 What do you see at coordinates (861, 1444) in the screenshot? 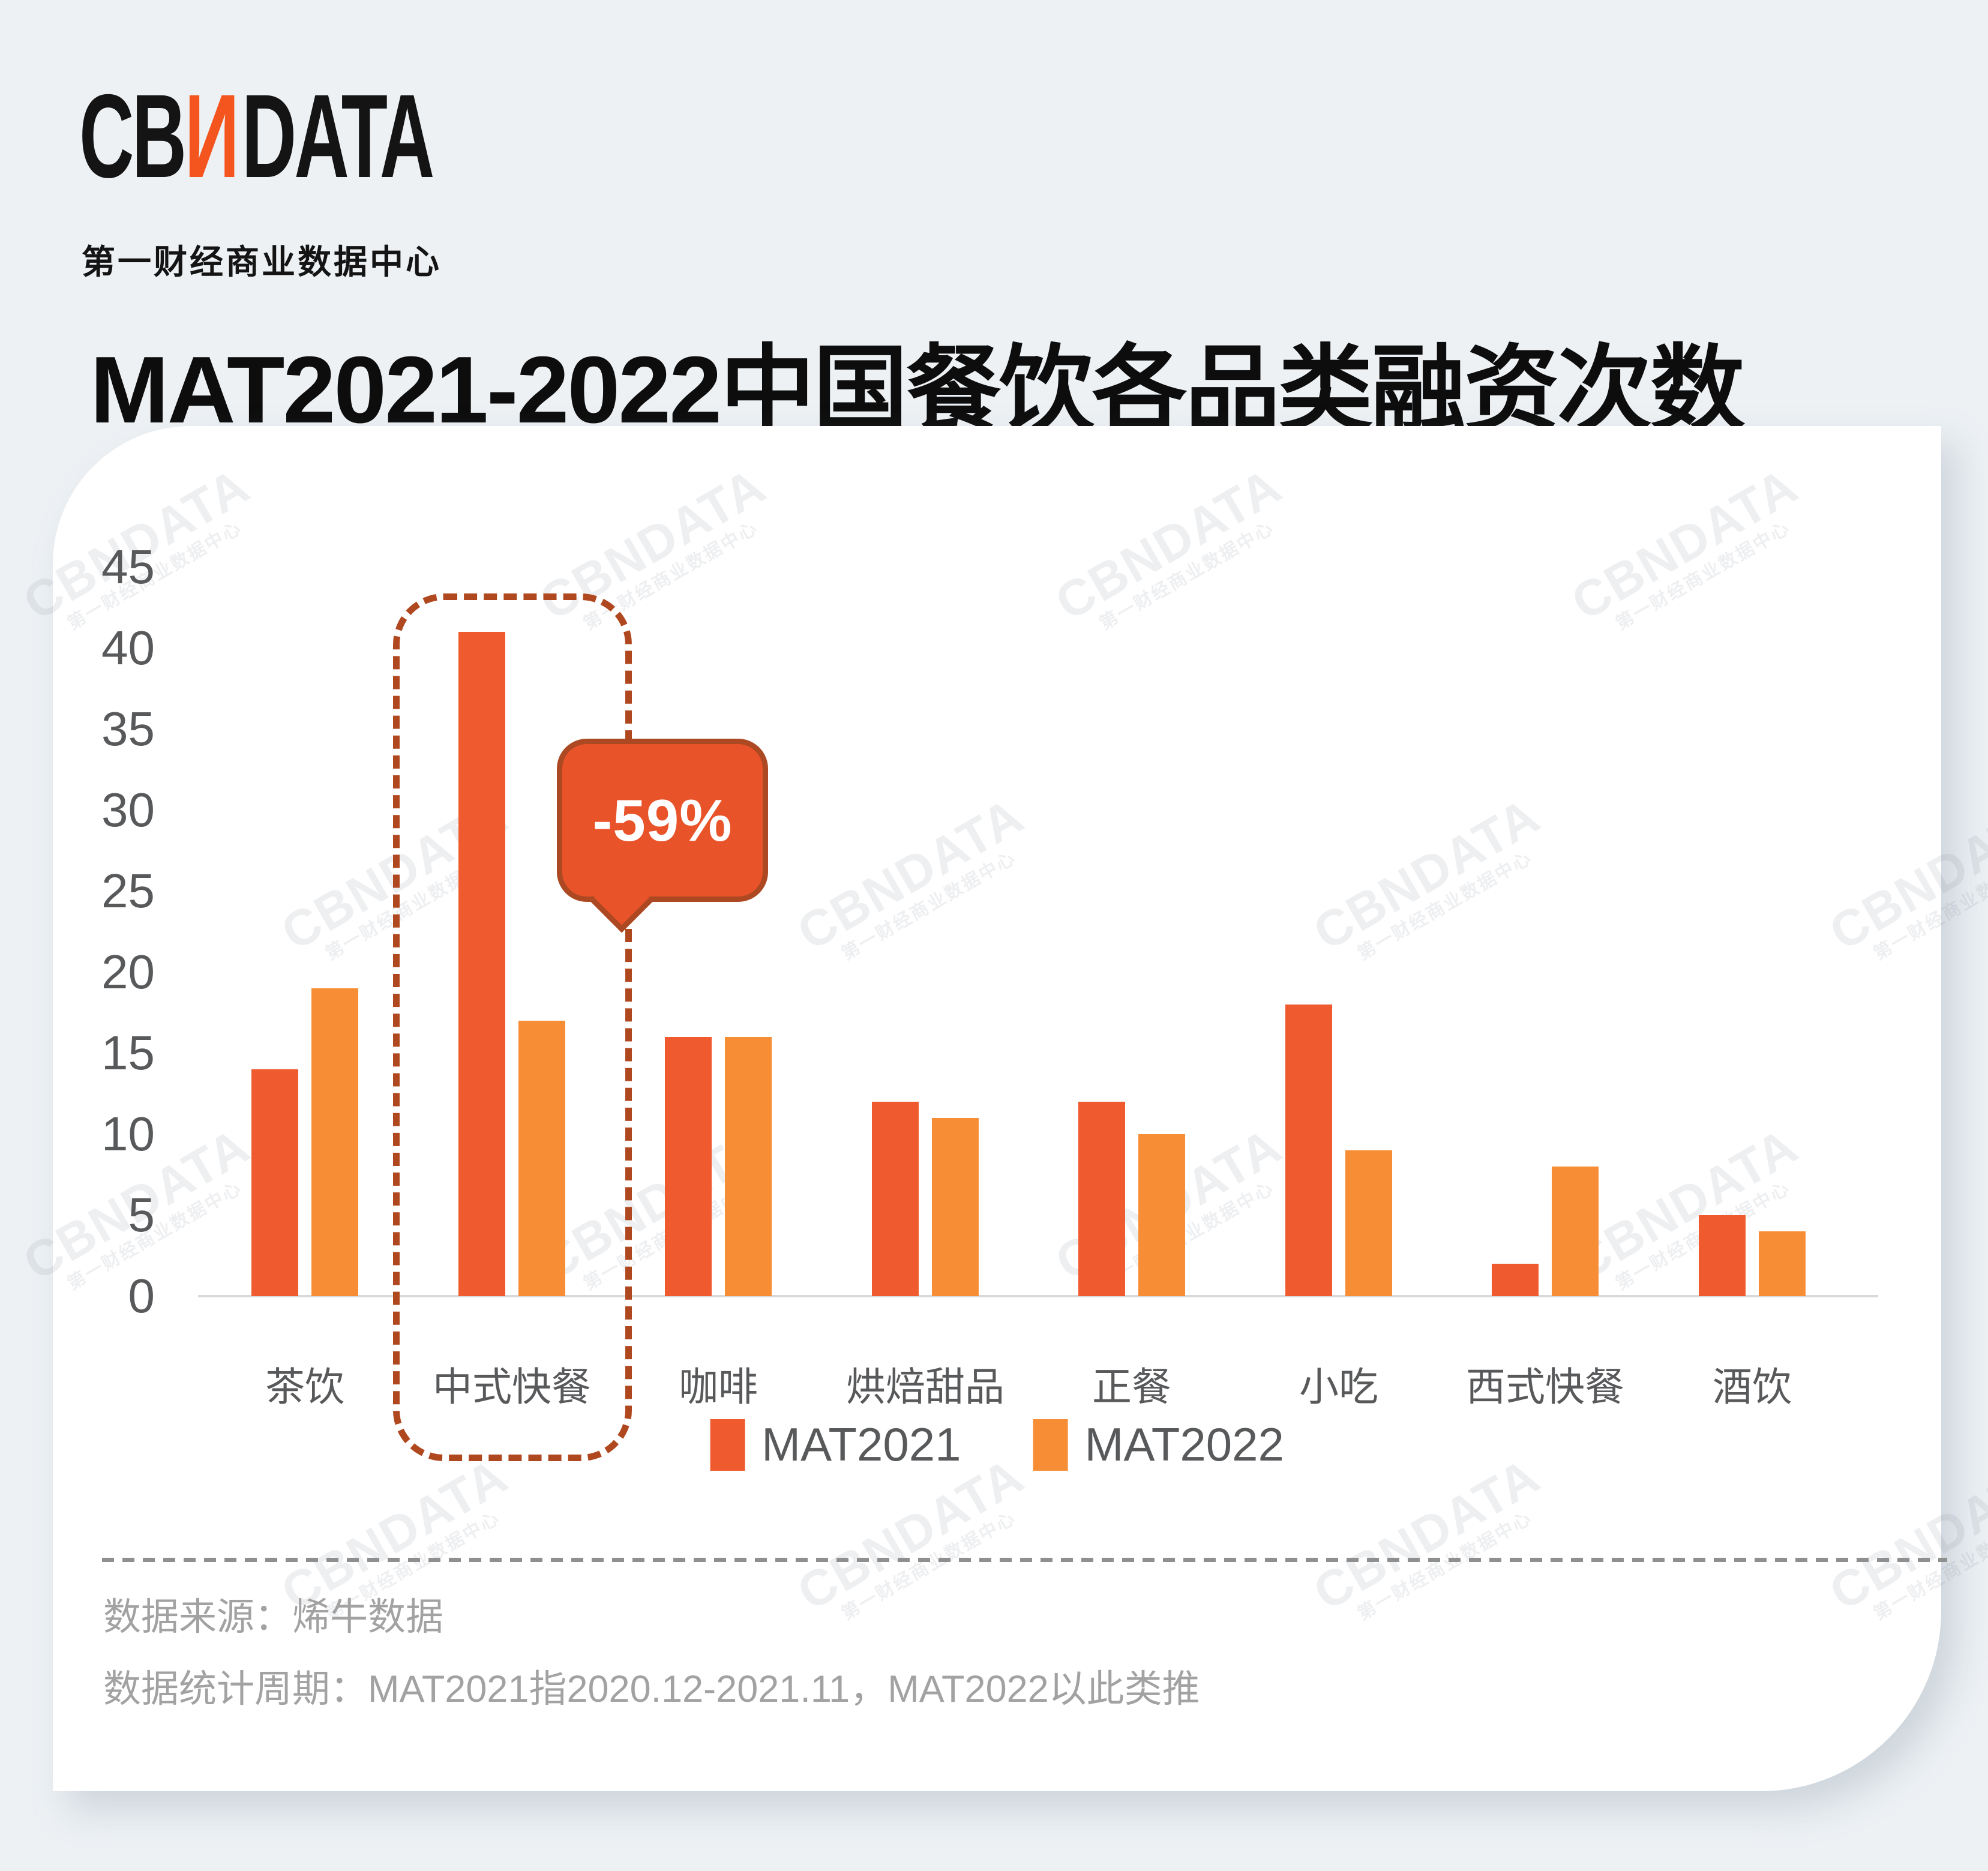
I see `legend-label-mat2021: MAT2021` at bounding box center [861, 1444].